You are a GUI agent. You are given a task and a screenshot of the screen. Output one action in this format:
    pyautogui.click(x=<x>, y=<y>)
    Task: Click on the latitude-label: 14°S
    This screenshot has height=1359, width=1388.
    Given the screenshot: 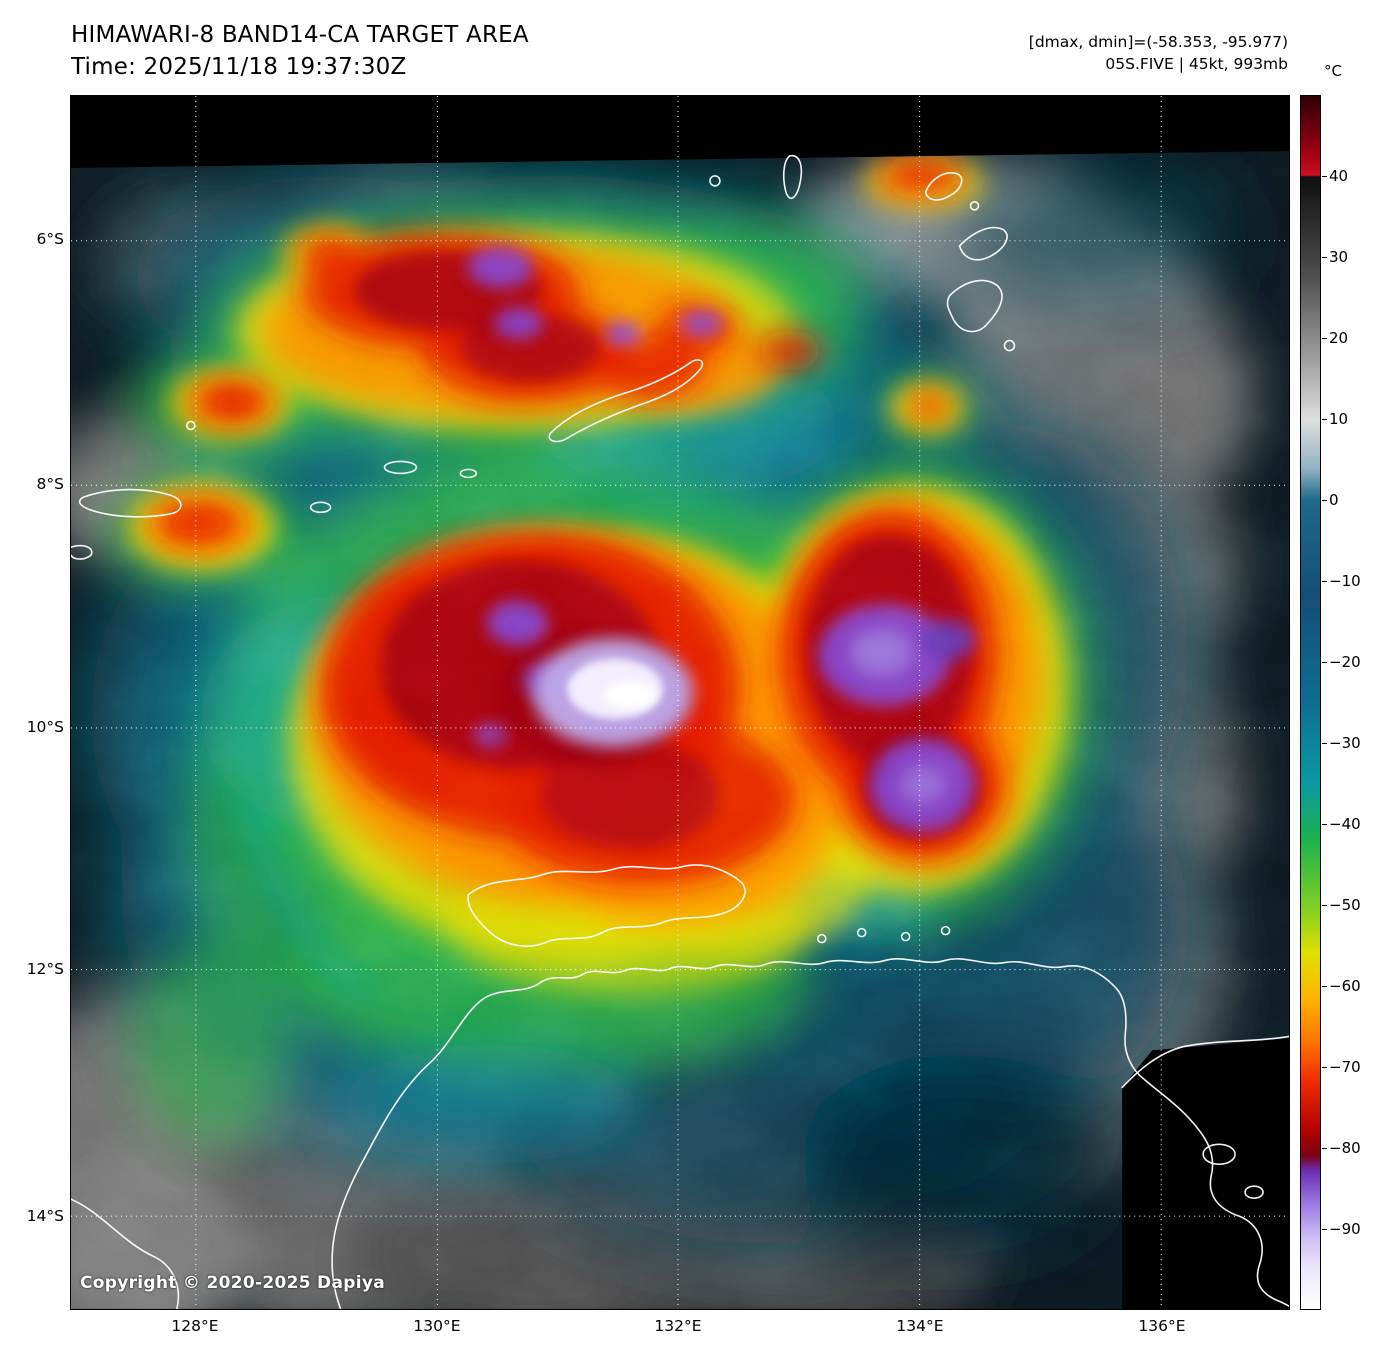 What is the action you would take?
    pyautogui.click(x=45, y=1216)
    